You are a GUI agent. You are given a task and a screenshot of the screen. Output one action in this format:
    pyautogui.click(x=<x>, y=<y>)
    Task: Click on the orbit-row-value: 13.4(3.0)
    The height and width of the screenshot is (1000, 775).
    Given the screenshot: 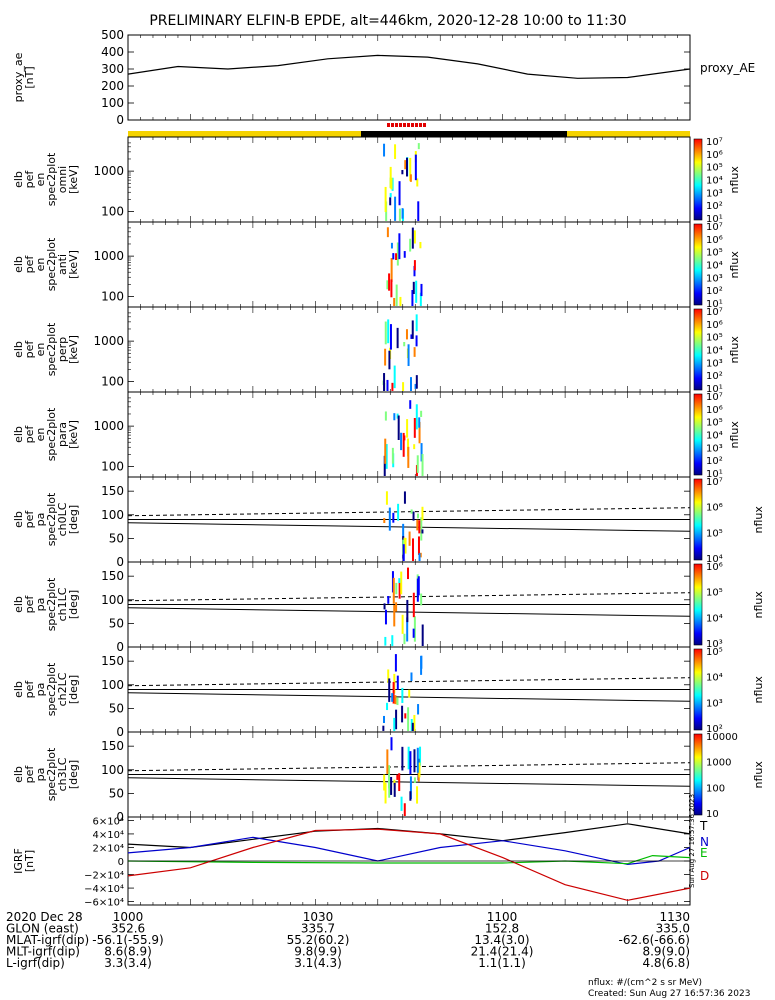 What is the action you would take?
    pyautogui.click(x=501, y=940)
    